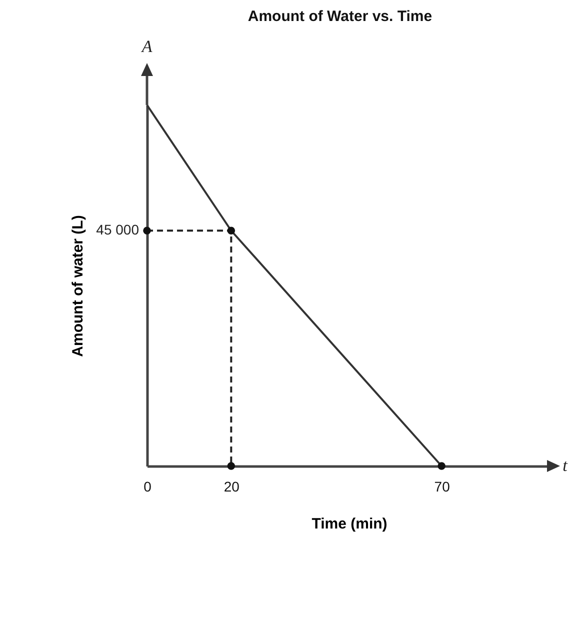 The height and width of the screenshot is (637, 572). What do you see at coordinates (146, 46) in the screenshot?
I see `text: A` at bounding box center [146, 46].